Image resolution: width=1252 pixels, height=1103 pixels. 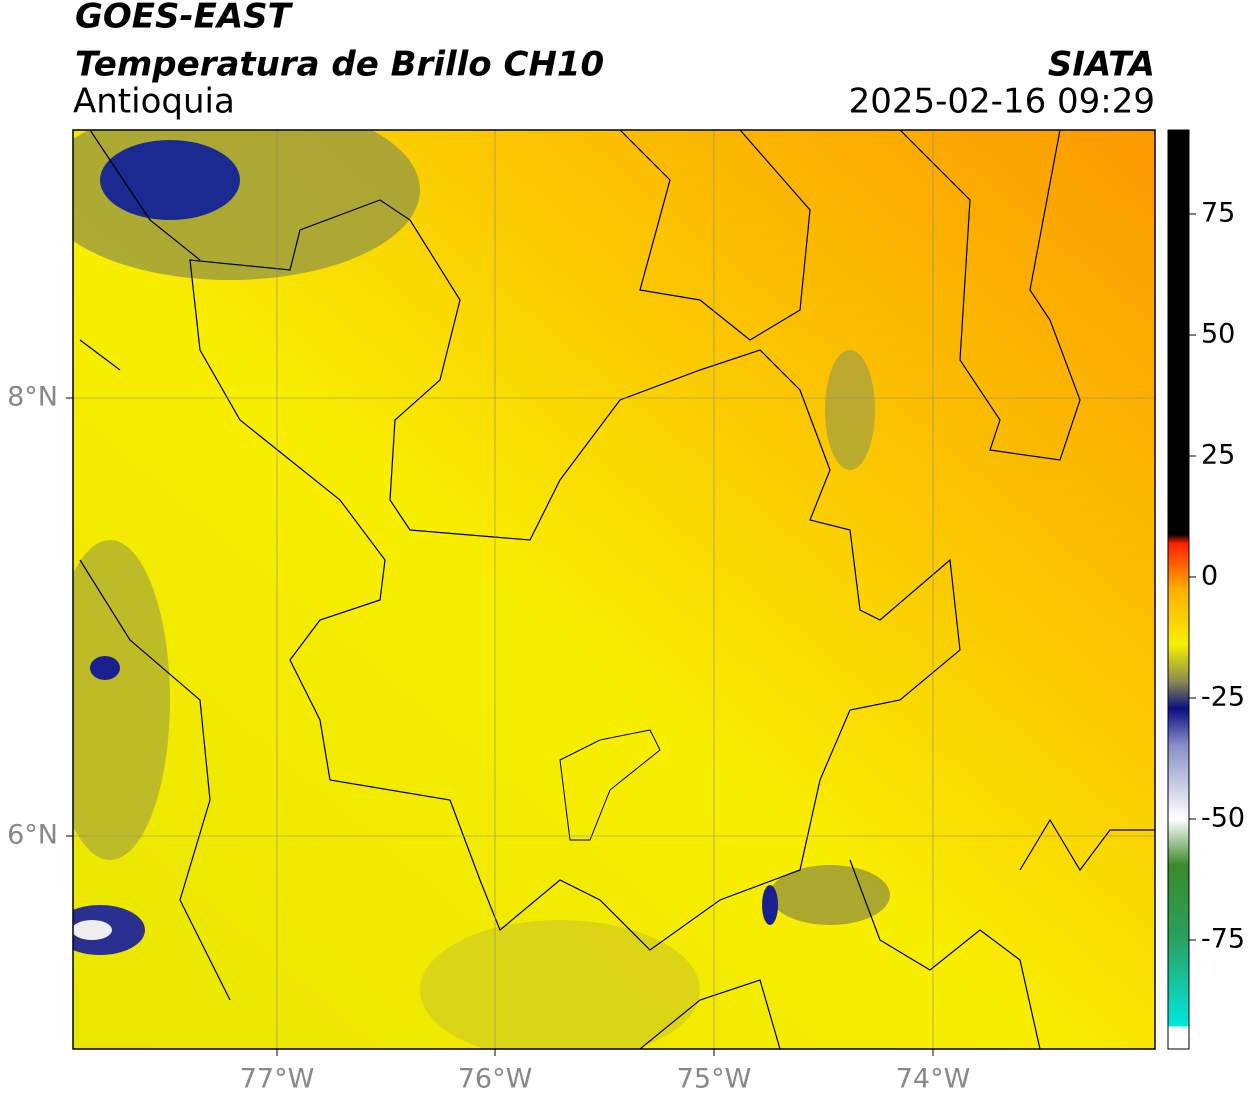 What do you see at coordinates (32, 835) in the screenshot?
I see `lat-label: 6°N` at bounding box center [32, 835].